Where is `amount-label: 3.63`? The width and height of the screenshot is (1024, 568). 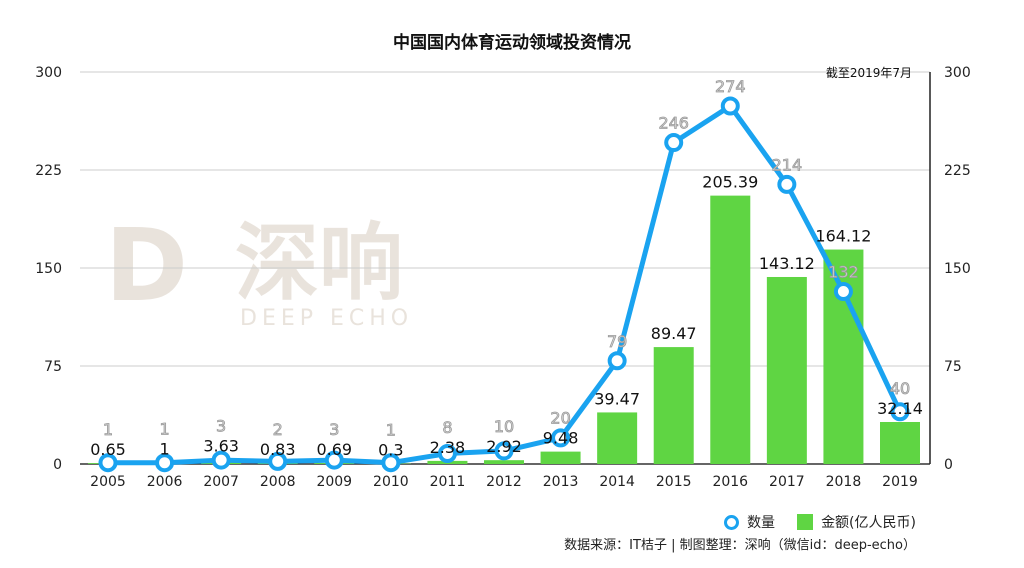 amount-label: 3.63 is located at coordinates (221, 445).